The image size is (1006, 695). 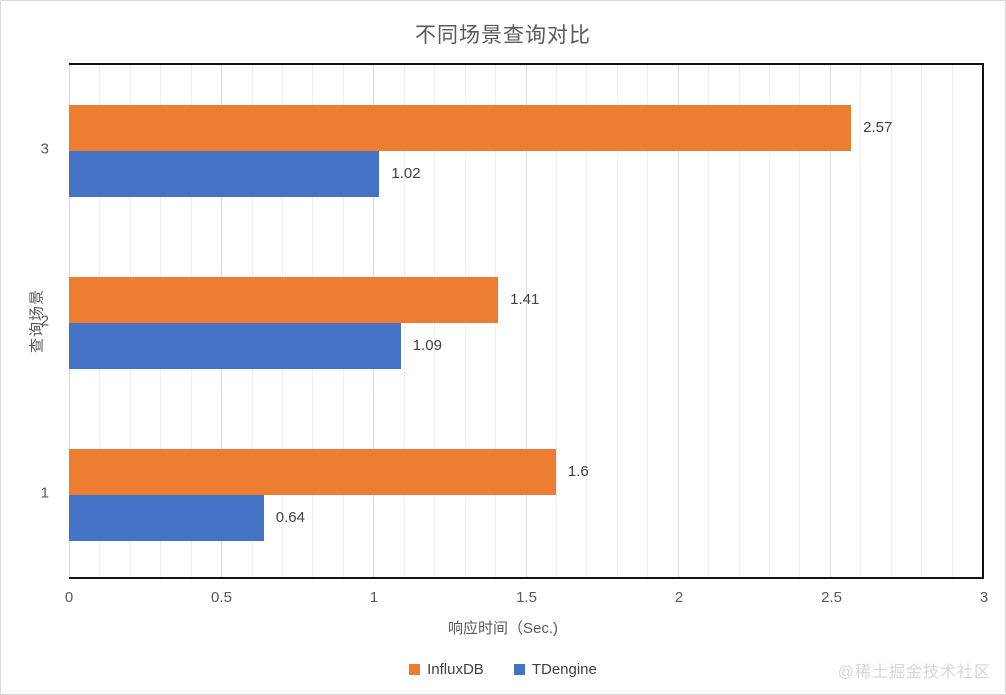 I want to click on x-axis-ticks: 0 0.5 1 1.5 2 2.5 3, so click(x=526, y=599).